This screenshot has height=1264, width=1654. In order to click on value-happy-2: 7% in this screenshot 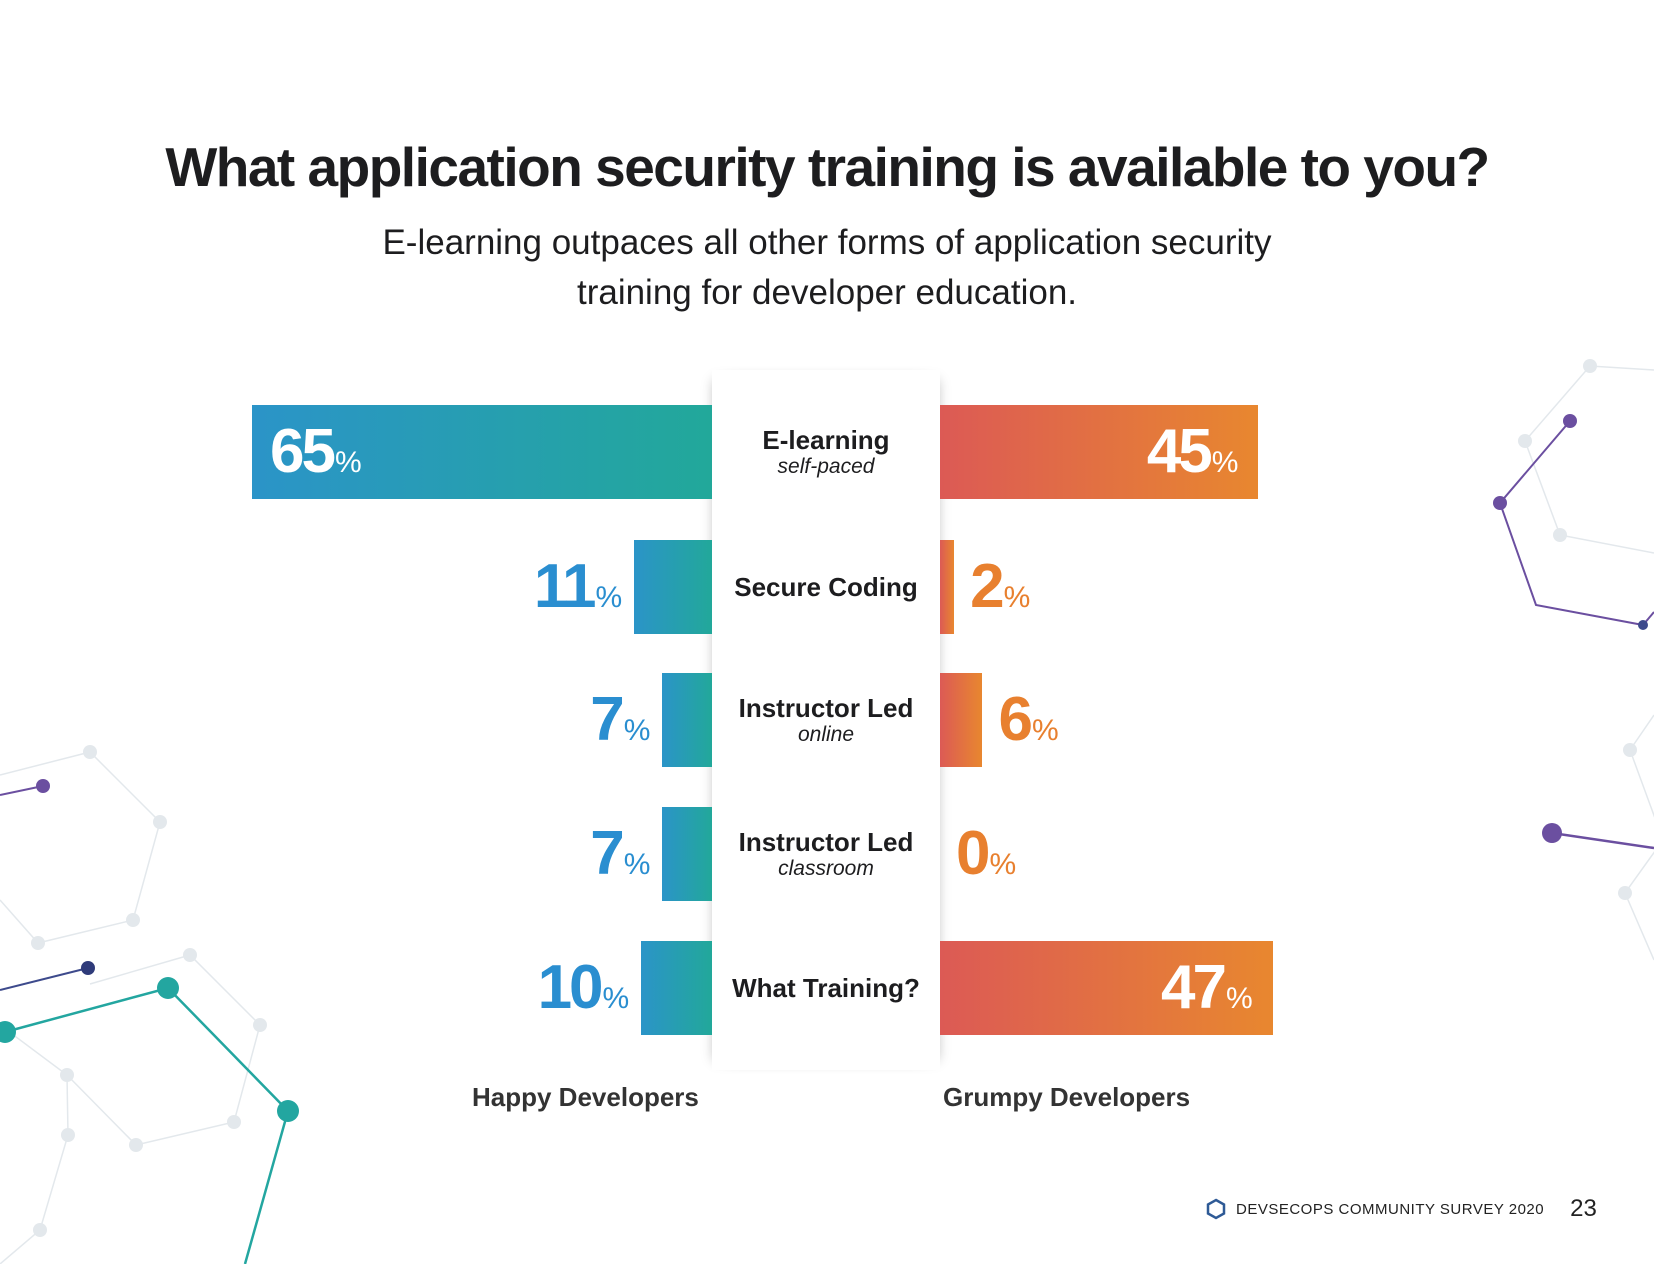, I will do `click(620, 725)`.